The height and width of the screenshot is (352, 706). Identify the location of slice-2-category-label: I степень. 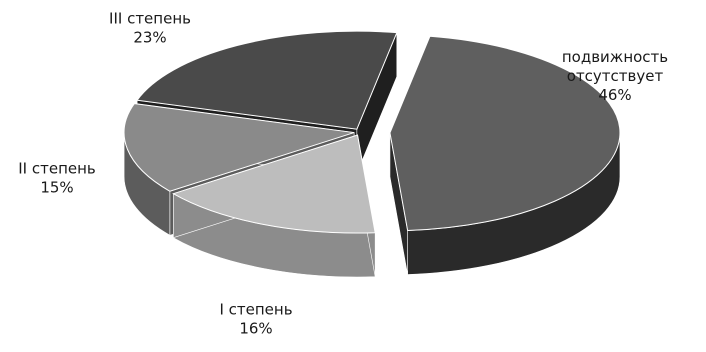
(255, 310).